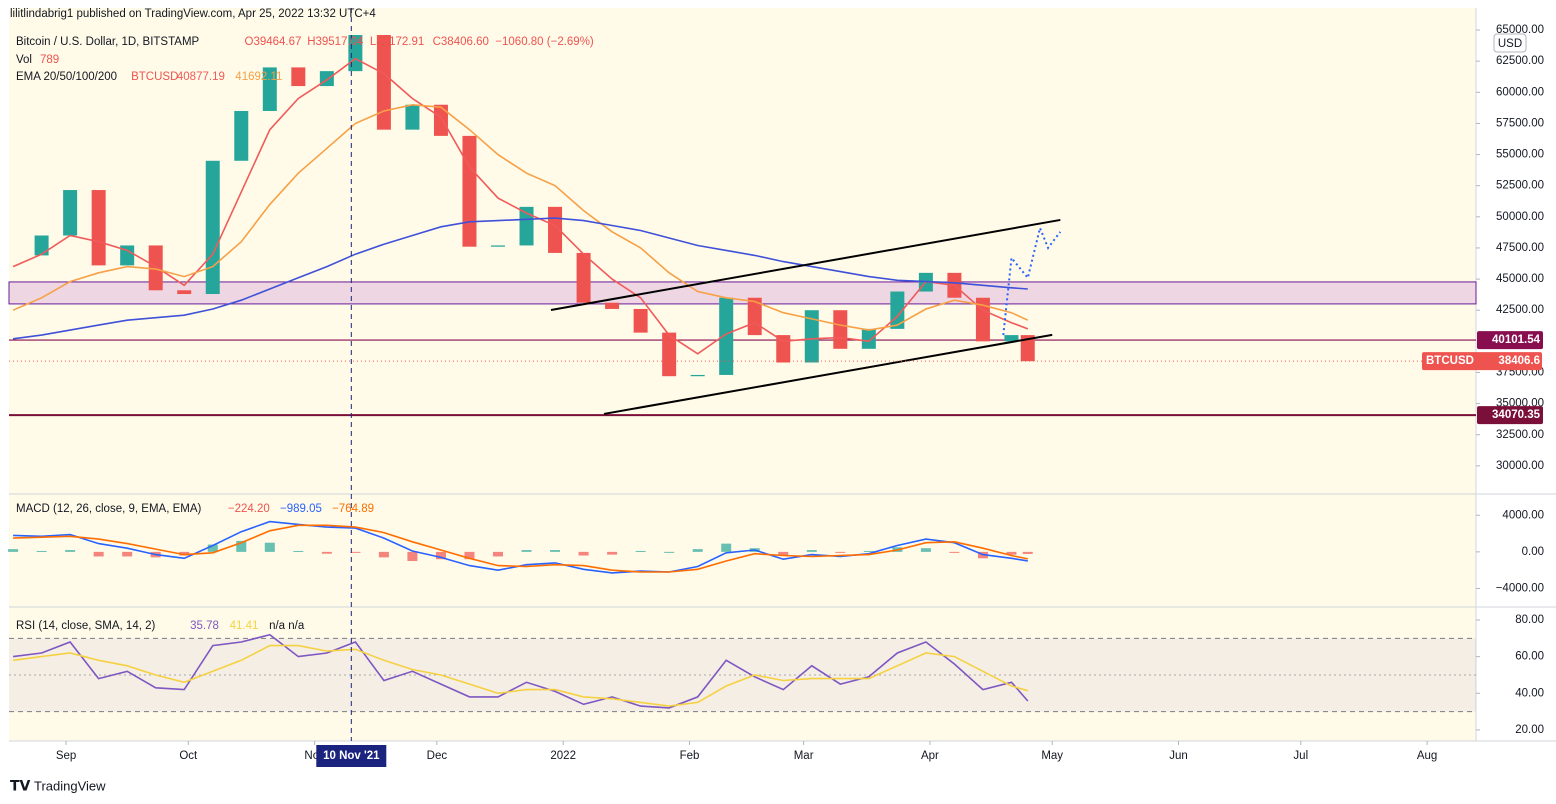  I want to click on y-tick-label: 60.00, so click(1529, 657).